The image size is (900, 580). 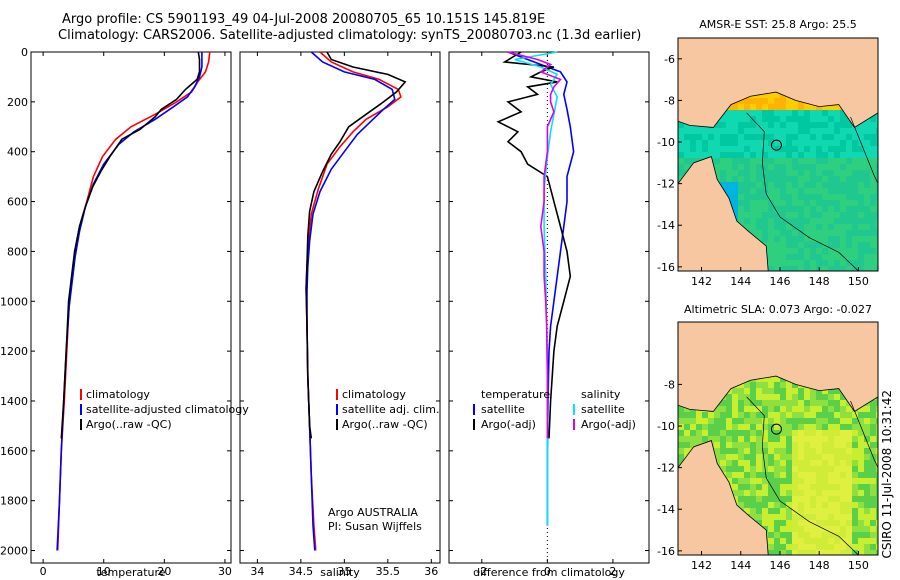 I want to click on y-tick-label: 1600, so click(x=14, y=451).